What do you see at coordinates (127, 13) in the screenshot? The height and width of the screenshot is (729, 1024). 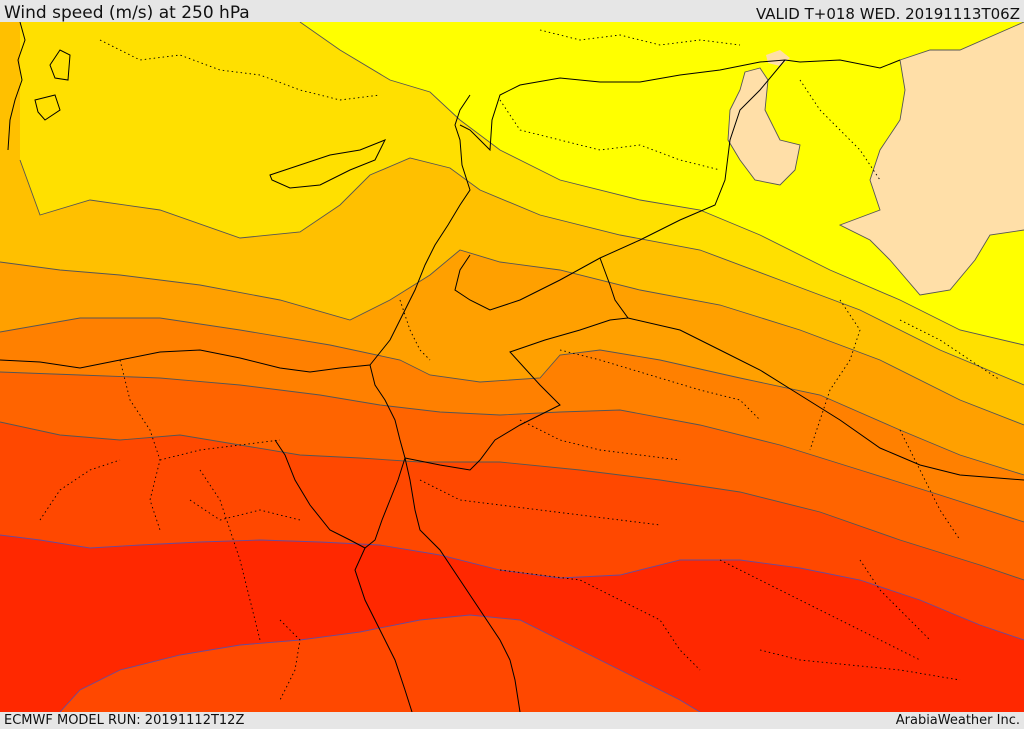 I see `map-title: Wind speed (m/s) at 250 hPa` at bounding box center [127, 13].